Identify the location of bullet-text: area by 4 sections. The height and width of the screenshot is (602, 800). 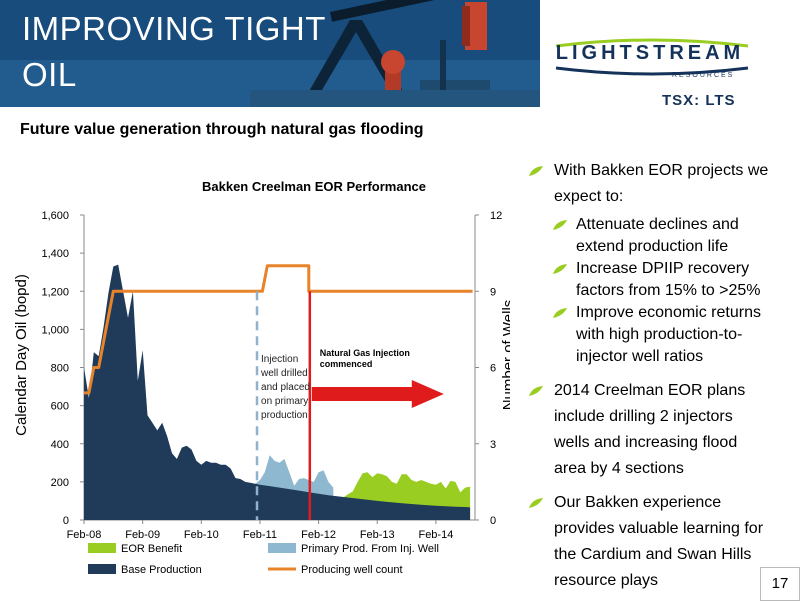
(619, 468).